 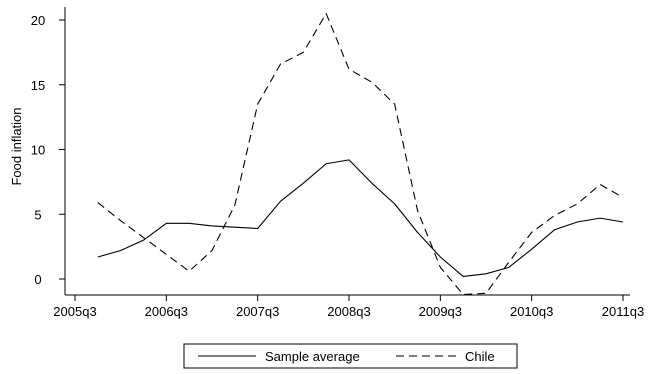 I want to click on x-tick-label: 2010q3, so click(x=531, y=311).